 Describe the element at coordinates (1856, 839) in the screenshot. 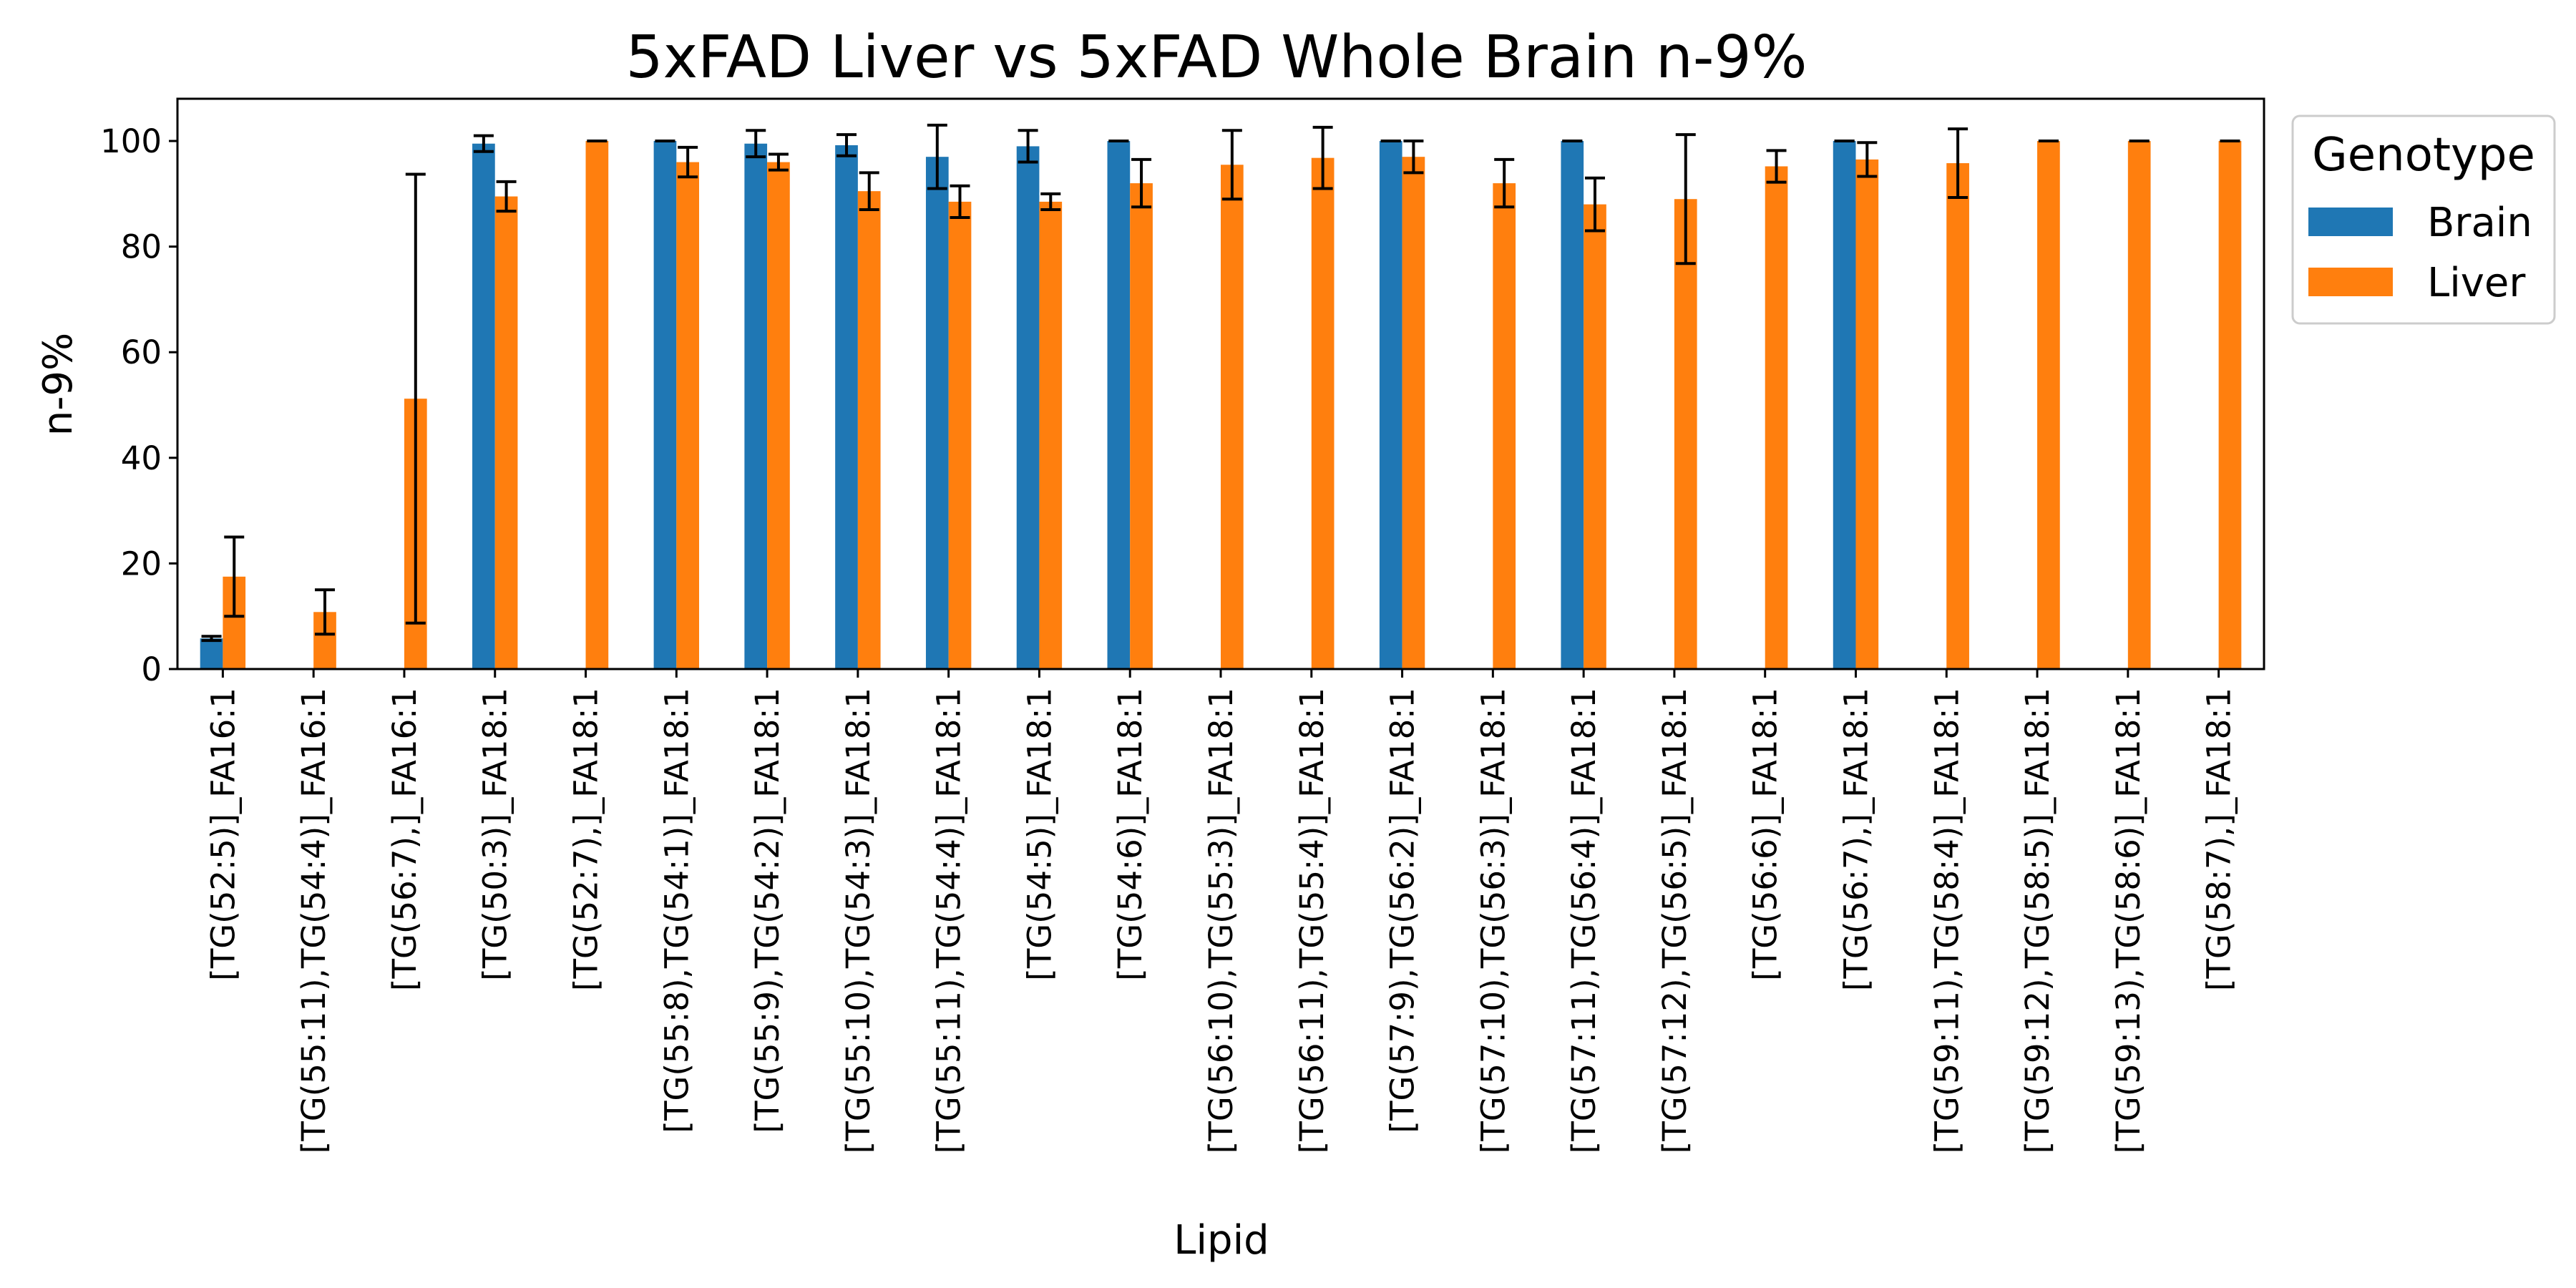

I see `x-tick-label: [TG(56:7),]_FA18:1` at that location.